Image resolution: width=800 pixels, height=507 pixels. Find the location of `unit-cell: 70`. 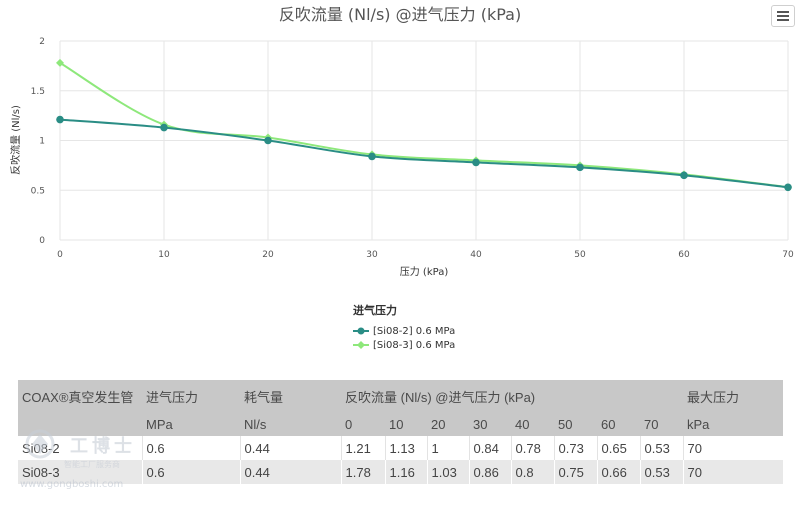

unit-cell: 70 is located at coordinates (661, 424).